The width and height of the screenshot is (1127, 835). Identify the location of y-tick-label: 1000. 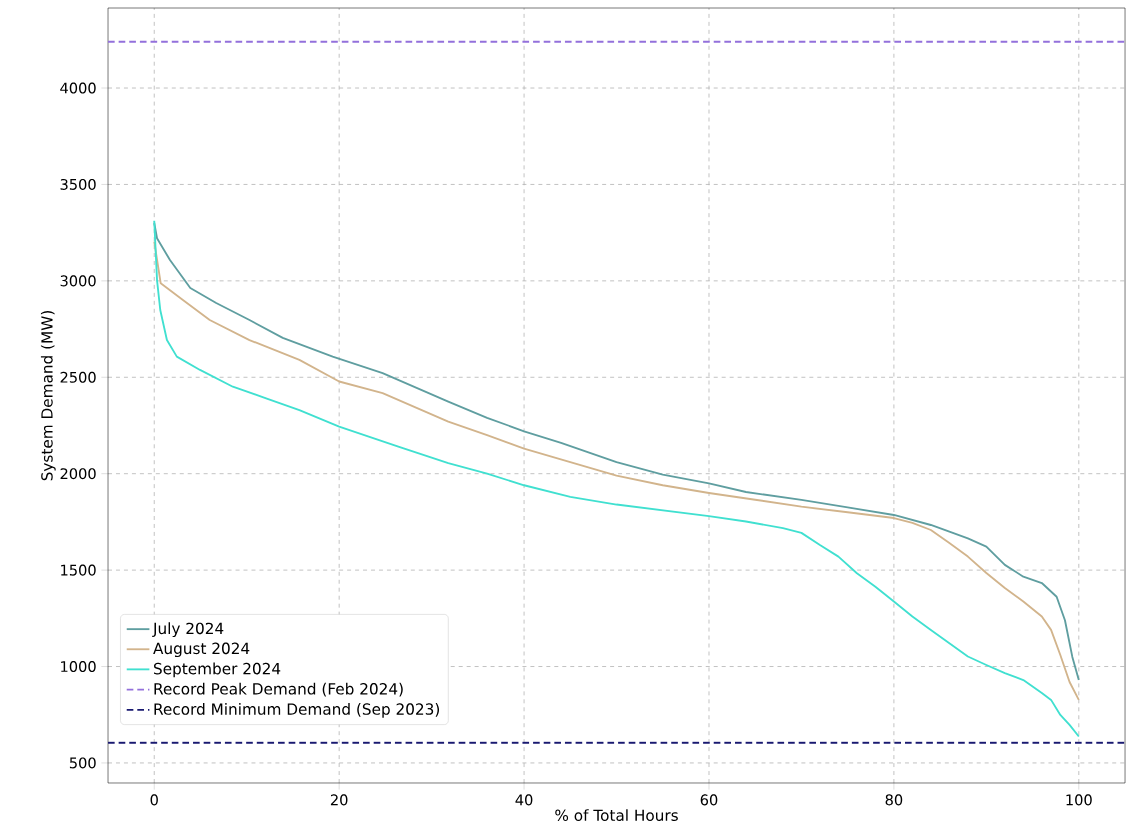
(78, 667).